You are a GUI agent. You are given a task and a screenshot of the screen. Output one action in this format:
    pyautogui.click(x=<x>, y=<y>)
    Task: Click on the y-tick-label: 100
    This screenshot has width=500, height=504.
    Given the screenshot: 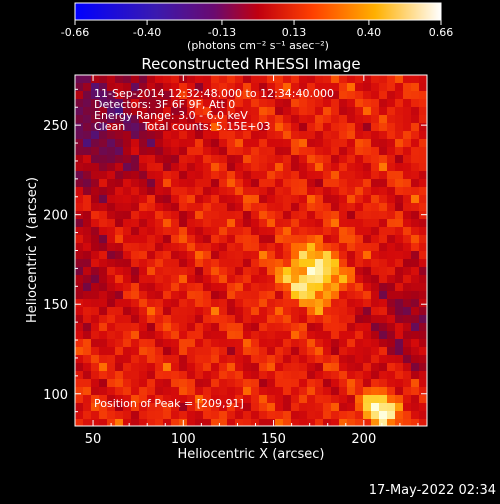 What is the action you would take?
    pyautogui.click(x=55, y=395)
    